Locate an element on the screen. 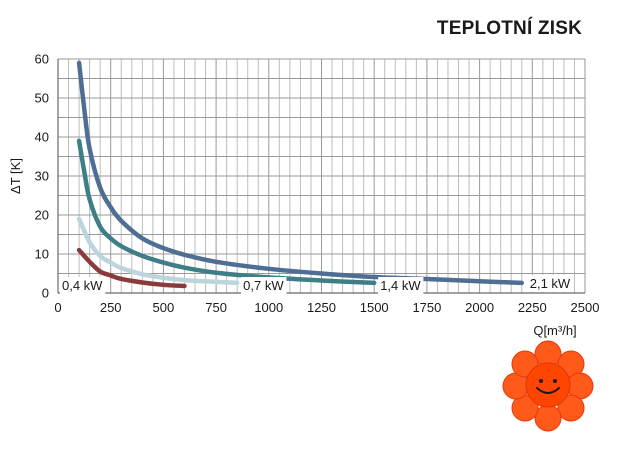 This screenshot has height=450, width=618. series-label: 0,4 kW is located at coordinates (82, 285).